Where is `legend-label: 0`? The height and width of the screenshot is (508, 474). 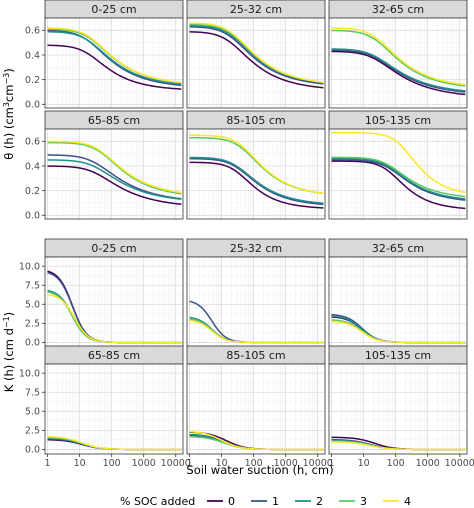 legend-label: 0 is located at coordinates (231, 501).